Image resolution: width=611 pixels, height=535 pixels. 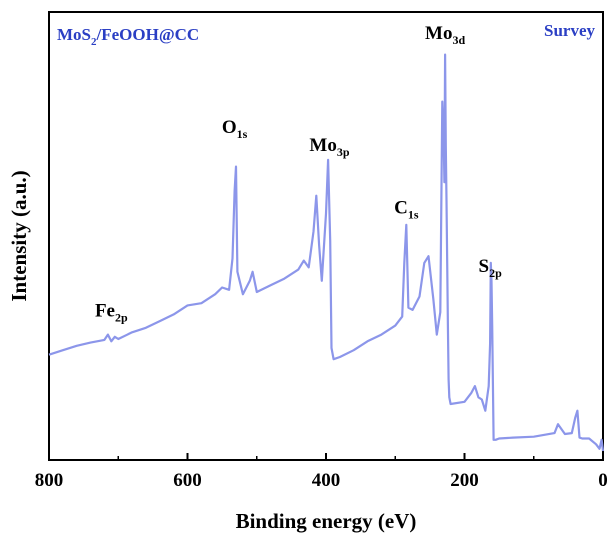 I want to click on peak-label-element: Fe, so click(x=105, y=311).